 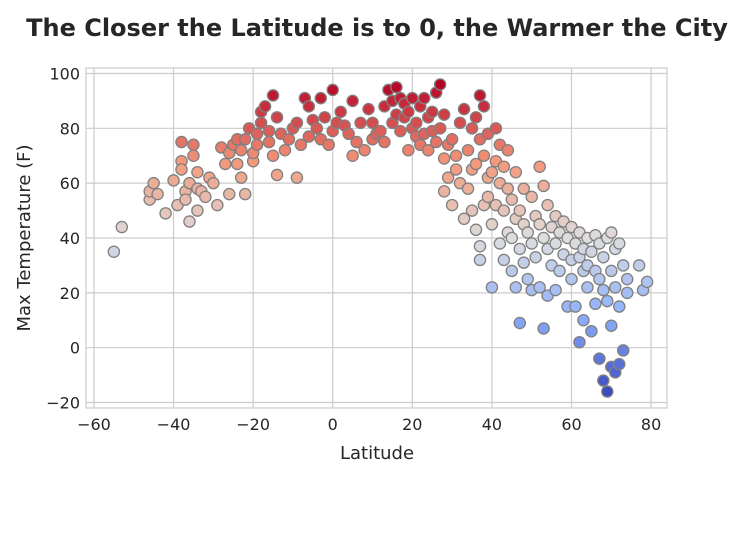 What do you see at coordinates (492, 424) in the screenshot?
I see `x-tick-label: 40` at bounding box center [492, 424].